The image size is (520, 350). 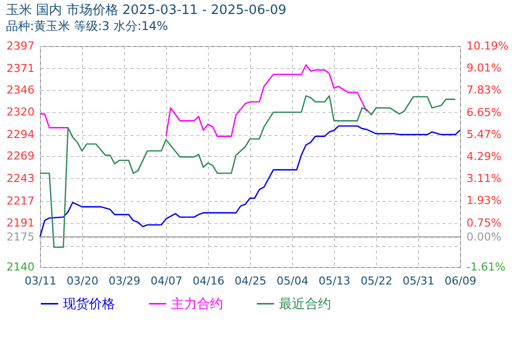 What do you see at coordinates (20, 201) in the screenshot?
I see `y-tick-label: 2217` at bounding box center [20, 201].